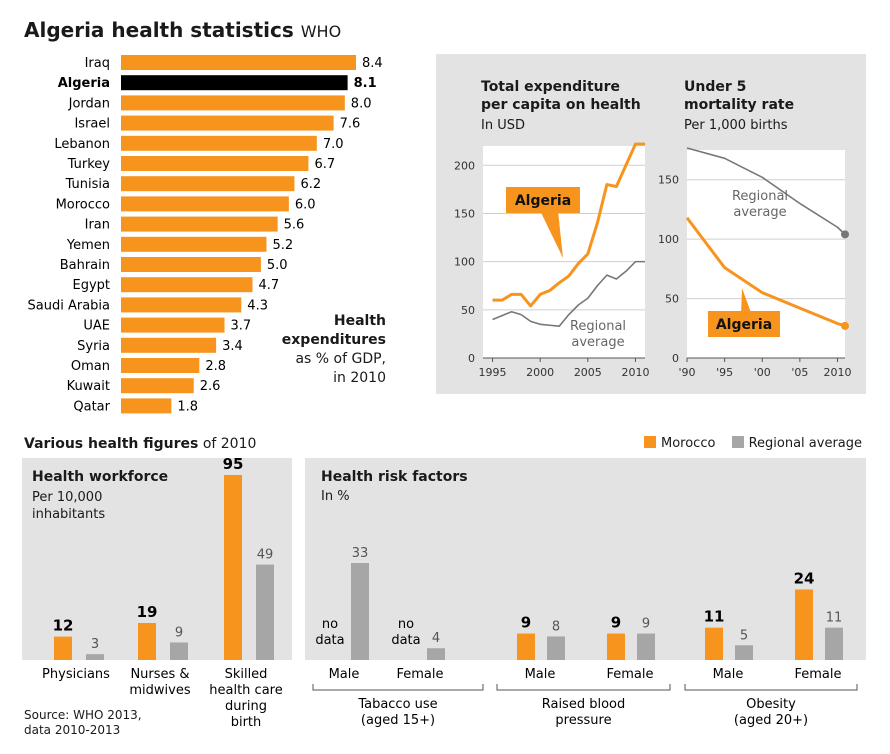 This screenshot has height=754, width=890. What do you see at coordinates (837, 372) in the screenshot?
I see `x-tick-label: 2010` at bounding box center [837, 372].